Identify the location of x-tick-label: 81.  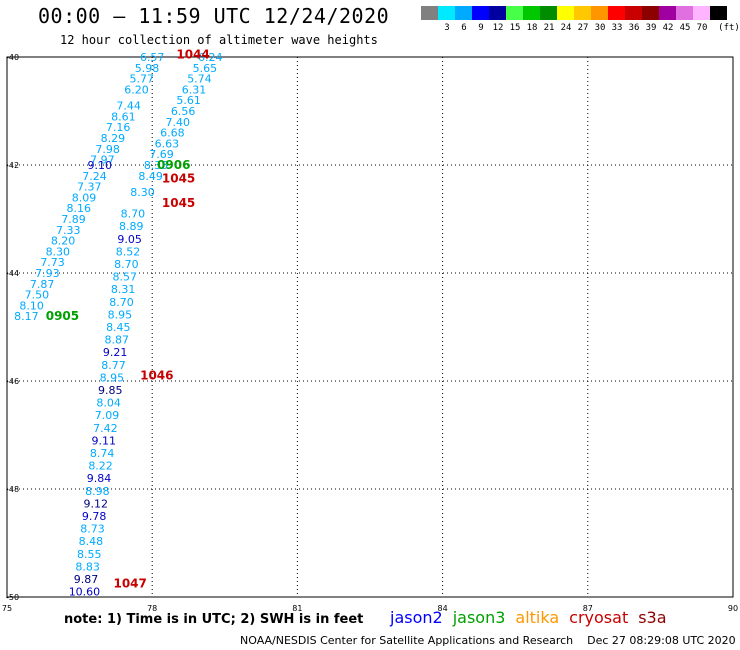
(297, 608).